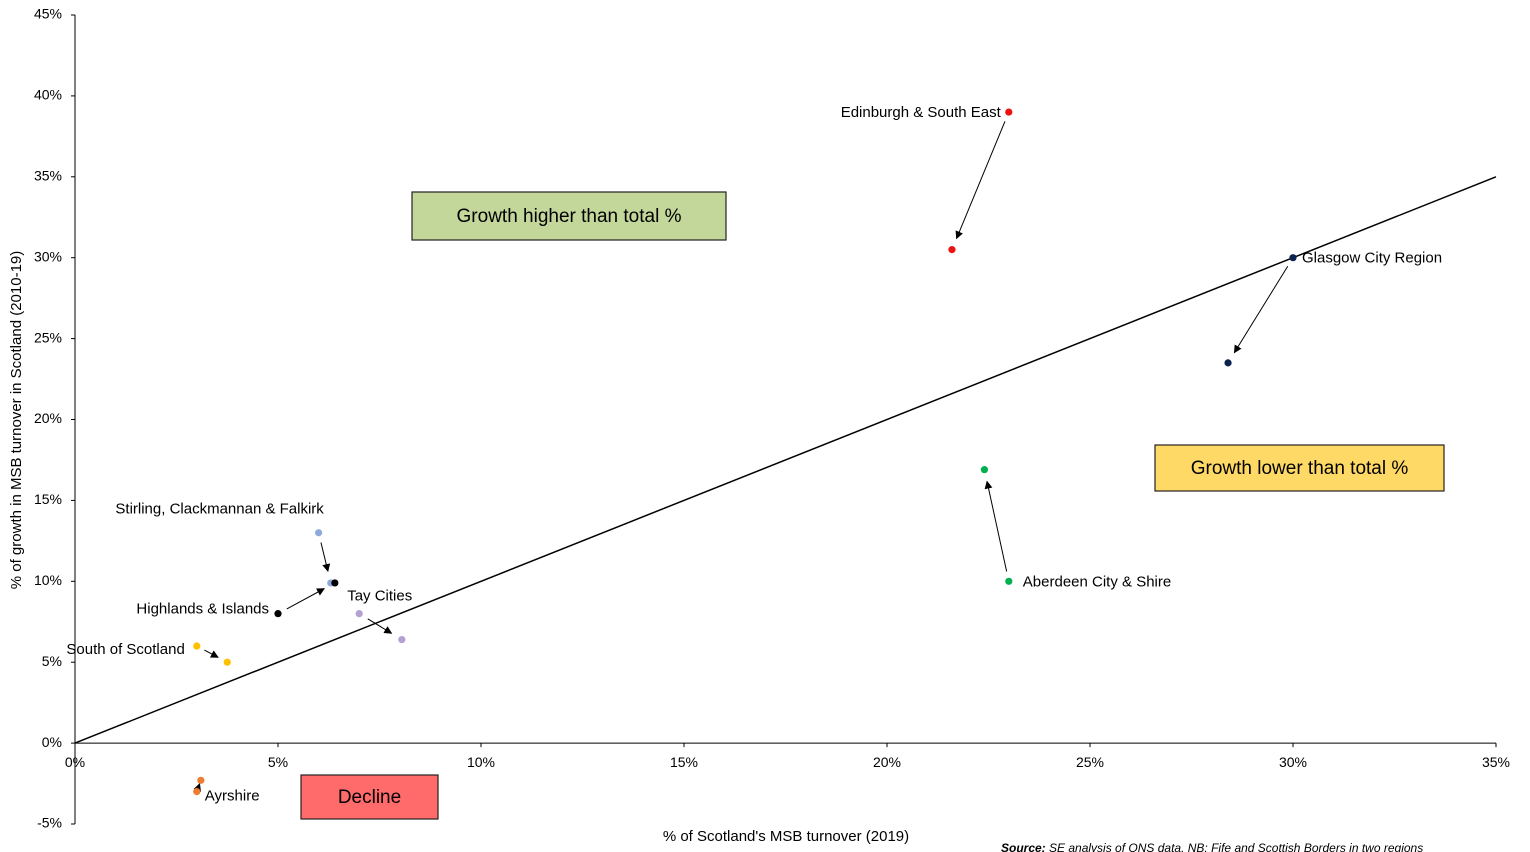  I want to click on x-axis-label: % of Scotland's MSB turnover (2019), so click(786, 836).